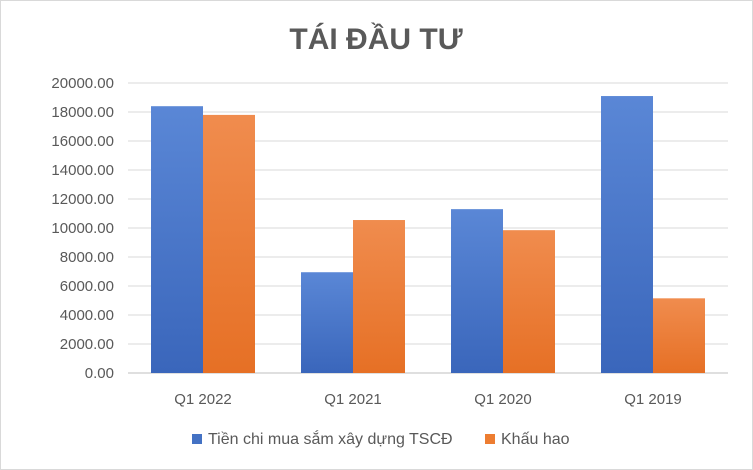 The image size is (753, 470). What do you see at coordinates (82, 170) in the screenshot?
I see `y-tick-label: 14000.00` at bounding box center [82, 170].